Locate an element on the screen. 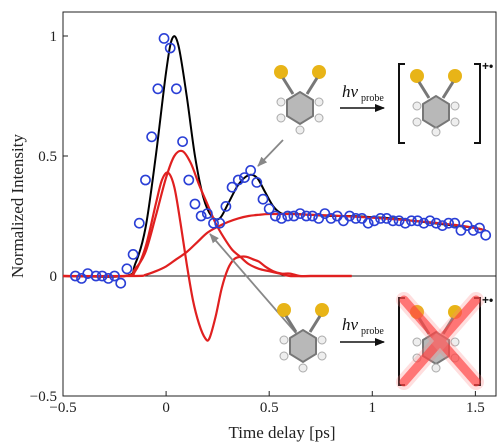 Image resolution: width=501 pixels, height=442 pixels. pointer-arrow-top is located at coordinates (270, 153).